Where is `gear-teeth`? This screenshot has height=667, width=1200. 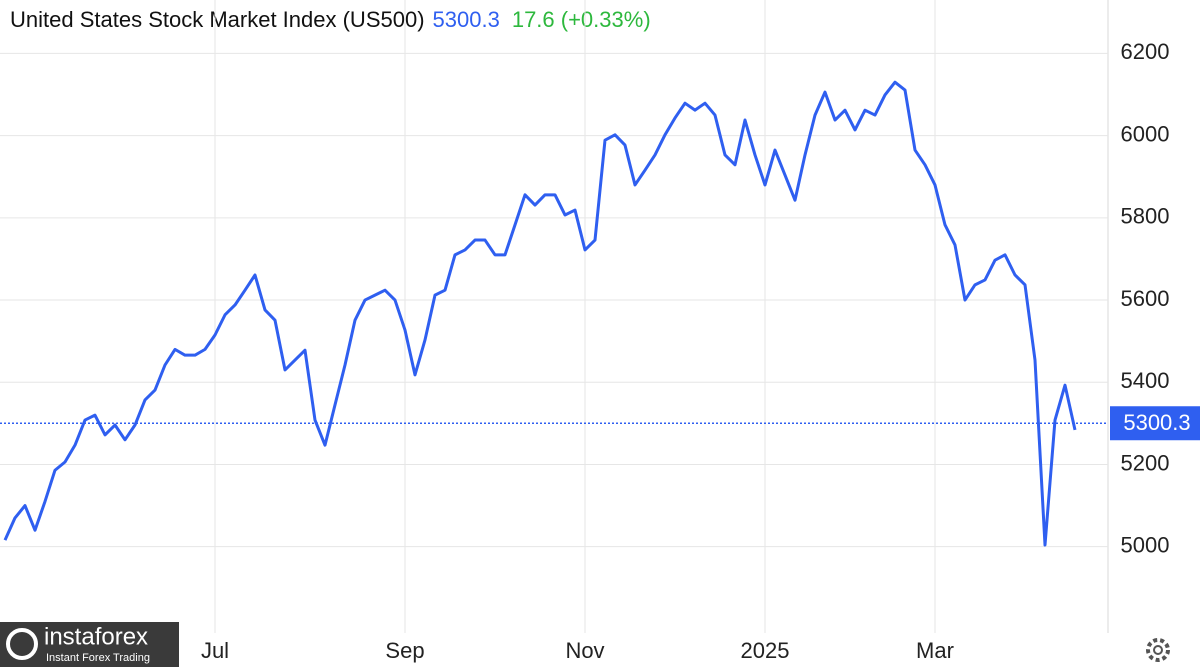 gear-teeth is located at coordinates (1158, 650).